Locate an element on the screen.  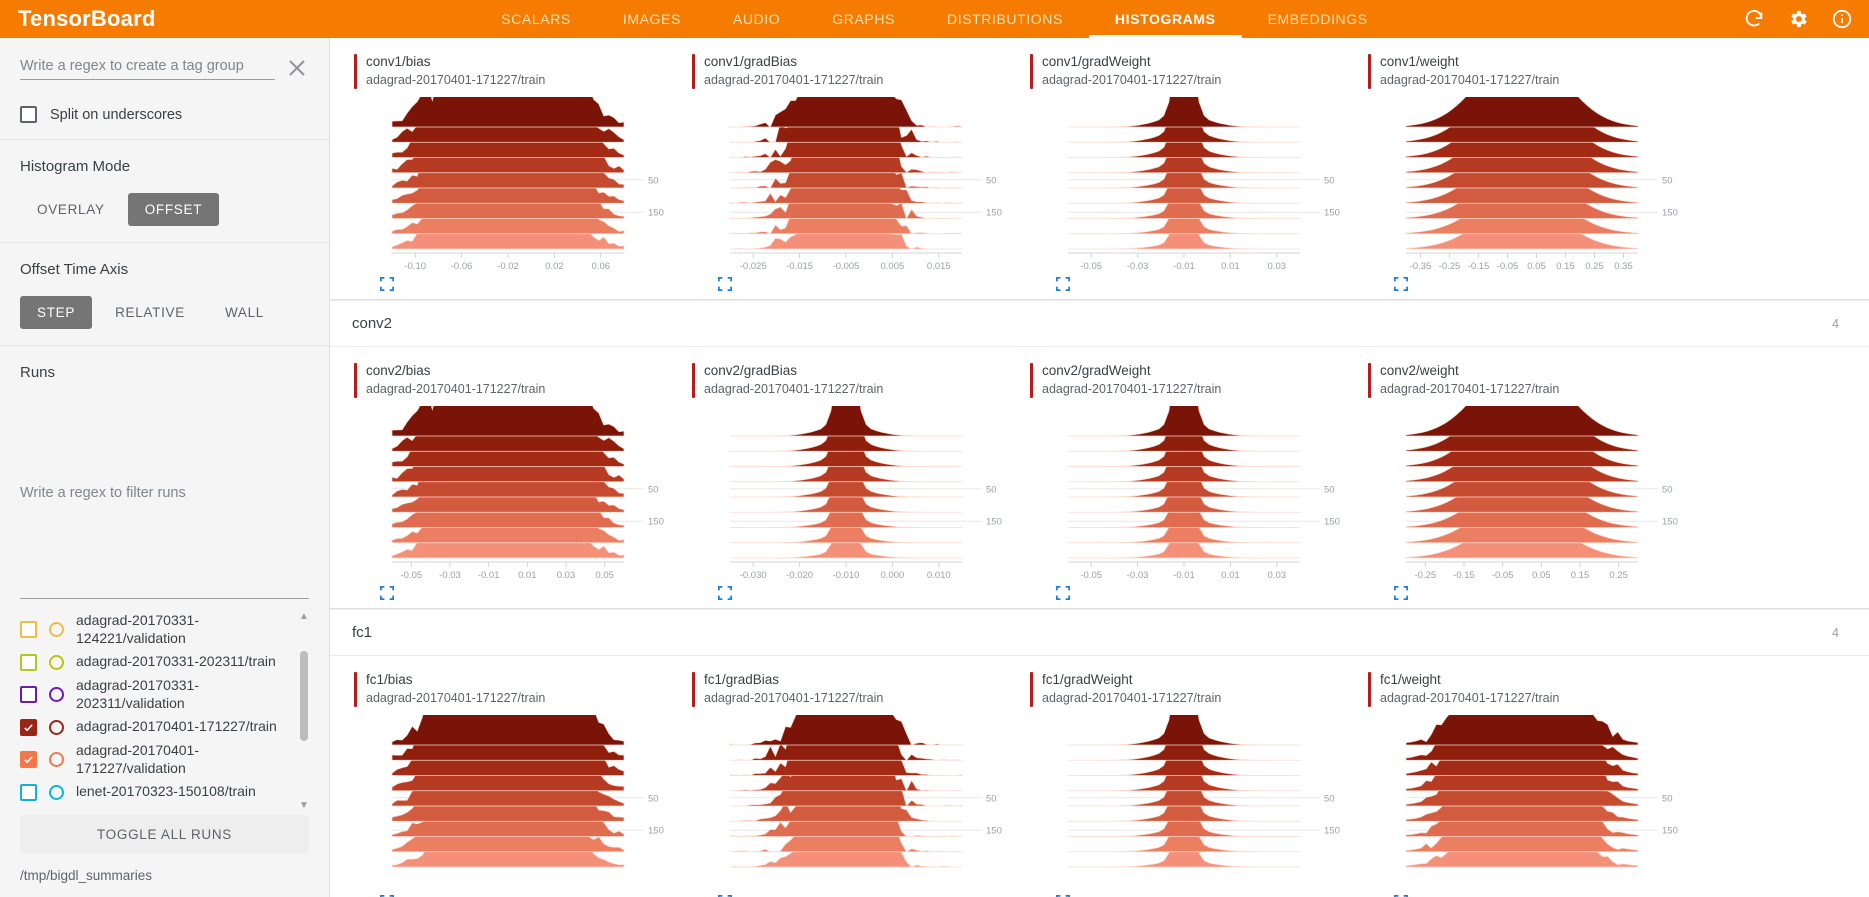
scroll-up-icon: ▲ is located at coordinates (304, 616).